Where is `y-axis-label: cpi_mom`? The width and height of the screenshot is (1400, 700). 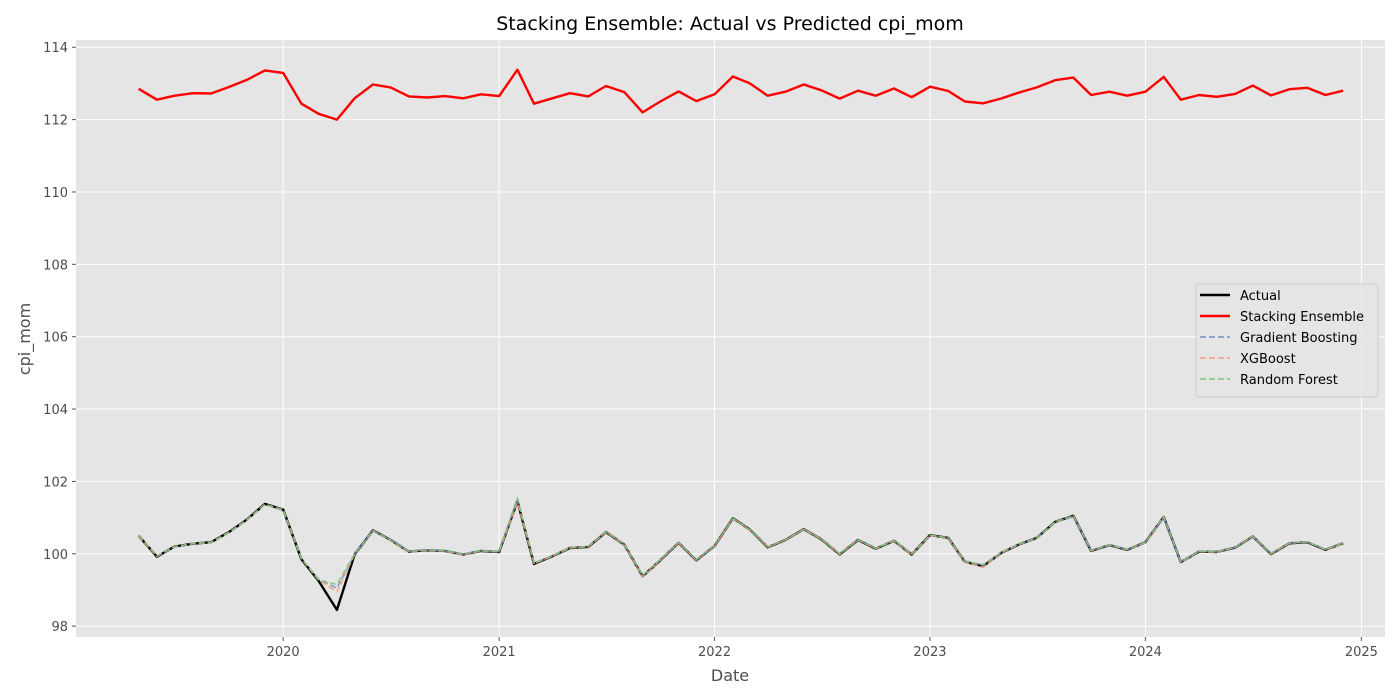 y-axis-label: cpi_mom is located at coordinates (25, 339).